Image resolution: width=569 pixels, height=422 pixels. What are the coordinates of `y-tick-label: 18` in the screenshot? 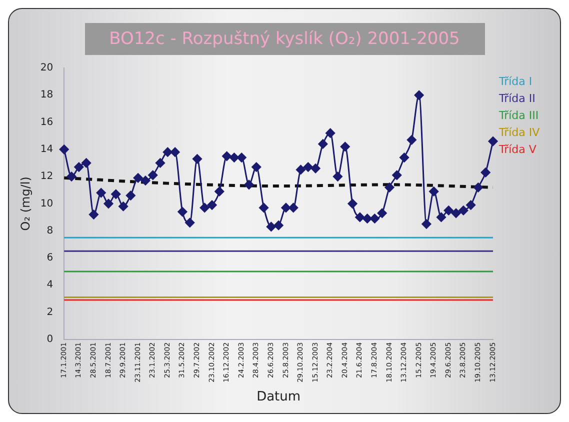 It's located at (47, 95).